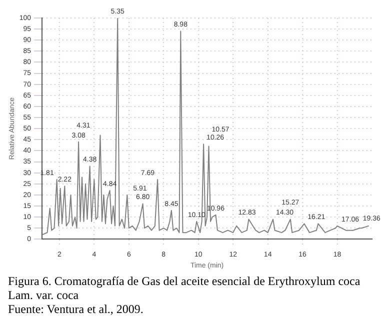  Describe the element at coordinates (76, 309) in the screenshot. I see `source-note: Fuente: Ventura et al., 2009.` at that location.